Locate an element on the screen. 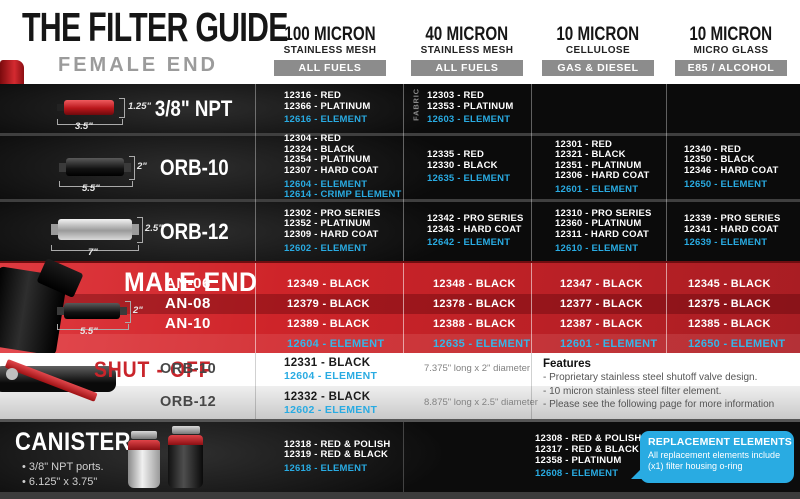 The image size is (800, 499). part-number: 12301 - RED is located at coordinates (584, 144).